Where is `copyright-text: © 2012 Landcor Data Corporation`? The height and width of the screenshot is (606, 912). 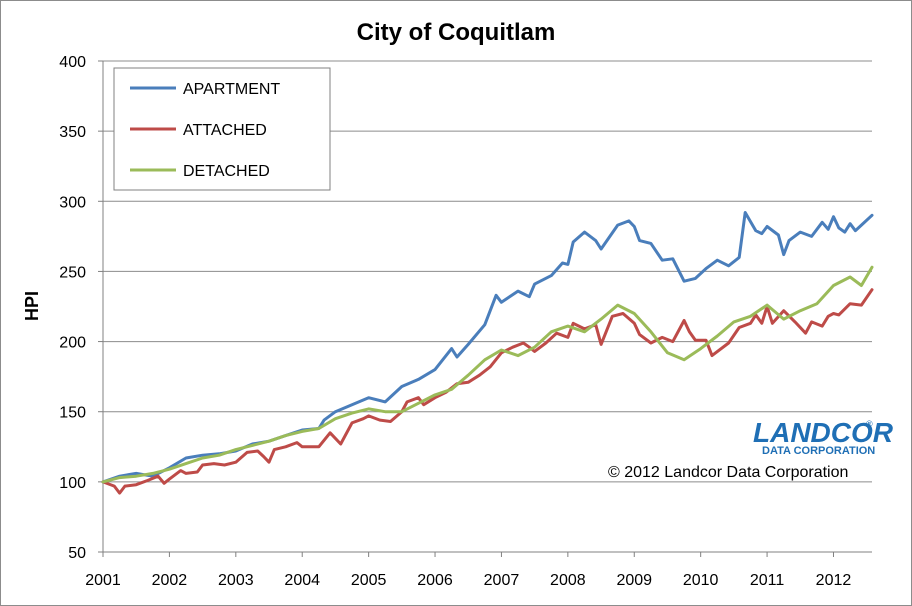
copyright-text: © 2012 Landcor Data Corporation is located at coordinates (728, 472).